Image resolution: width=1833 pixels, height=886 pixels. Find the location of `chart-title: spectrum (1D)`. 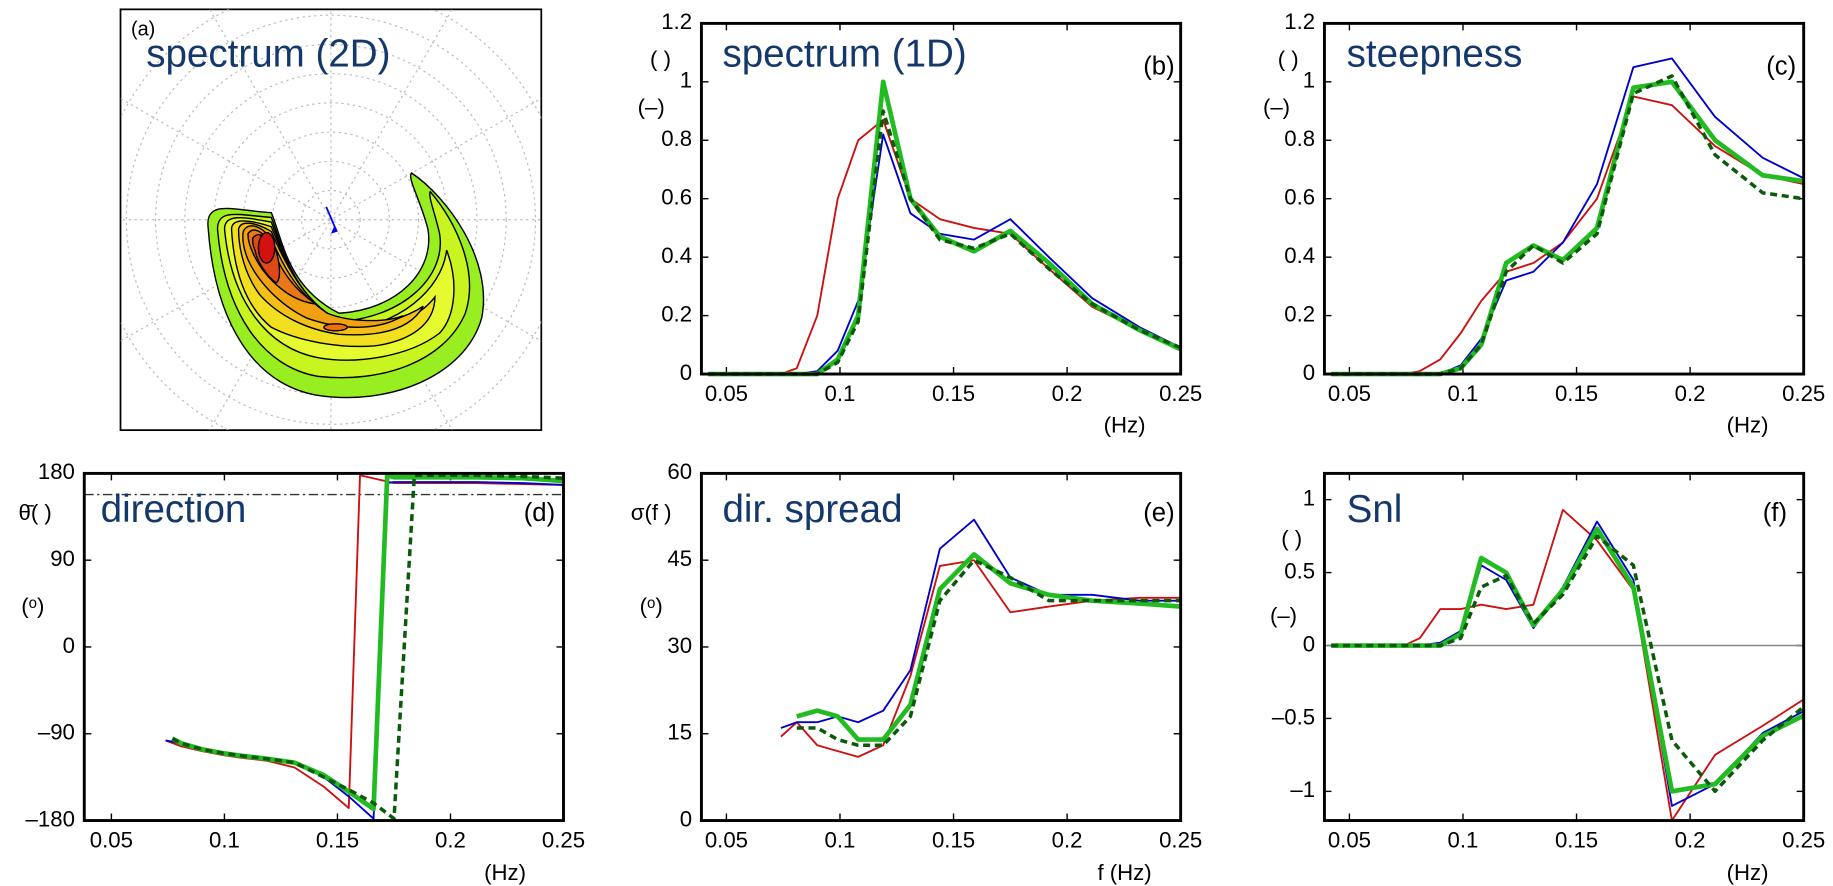

chart-title: spectrum (1D) is located at coordinates (844, 53).